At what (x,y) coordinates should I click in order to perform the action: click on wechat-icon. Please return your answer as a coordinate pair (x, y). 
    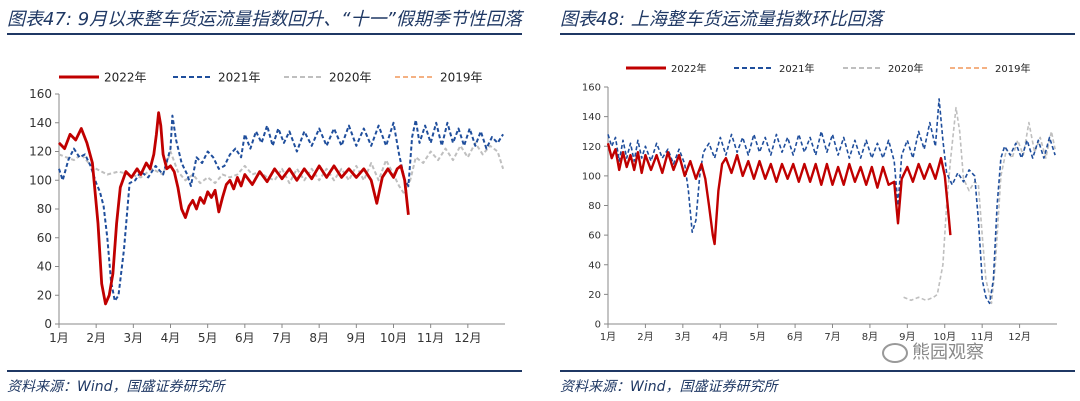
    Looking at the image, I should click on (895, 353).